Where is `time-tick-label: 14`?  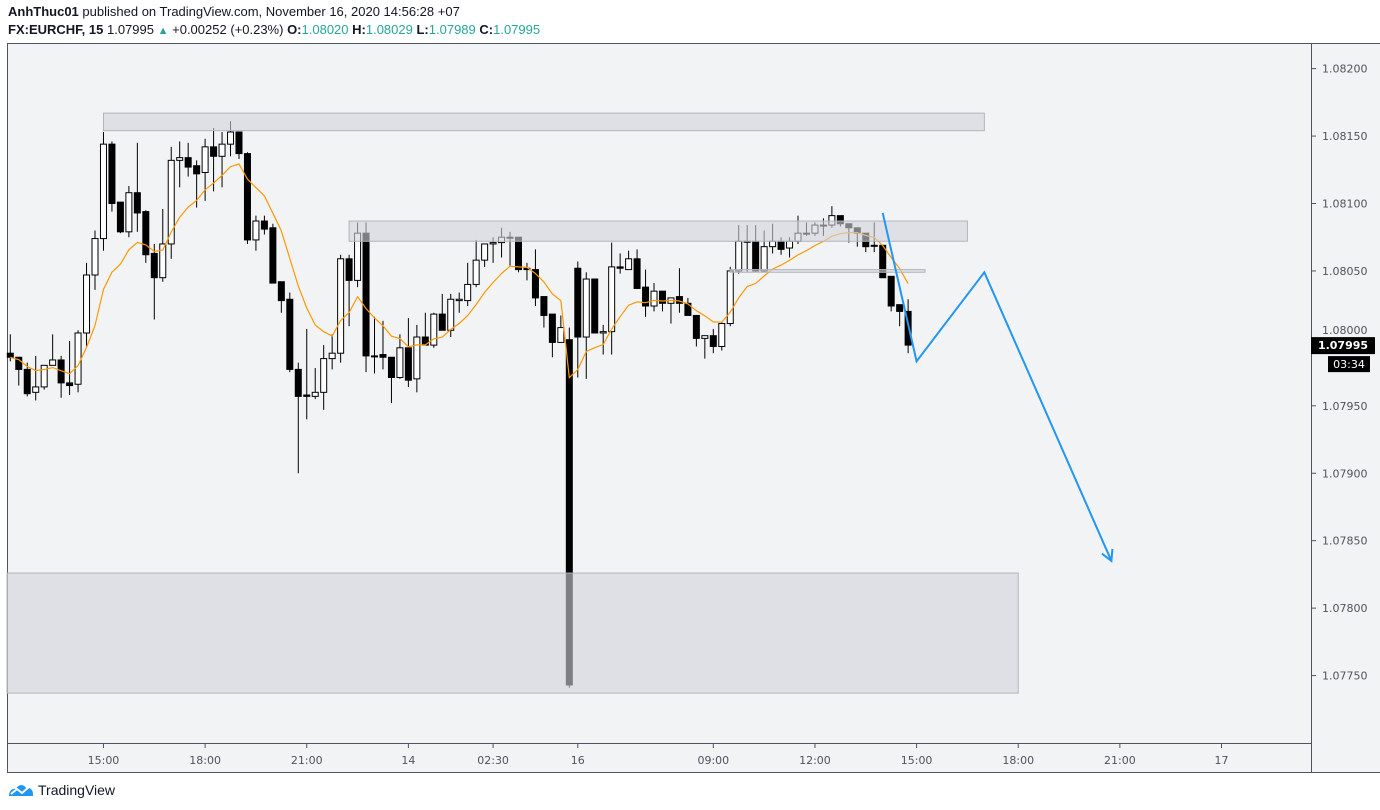 time-tick-label: 14 is located at coordinates (408, 760).